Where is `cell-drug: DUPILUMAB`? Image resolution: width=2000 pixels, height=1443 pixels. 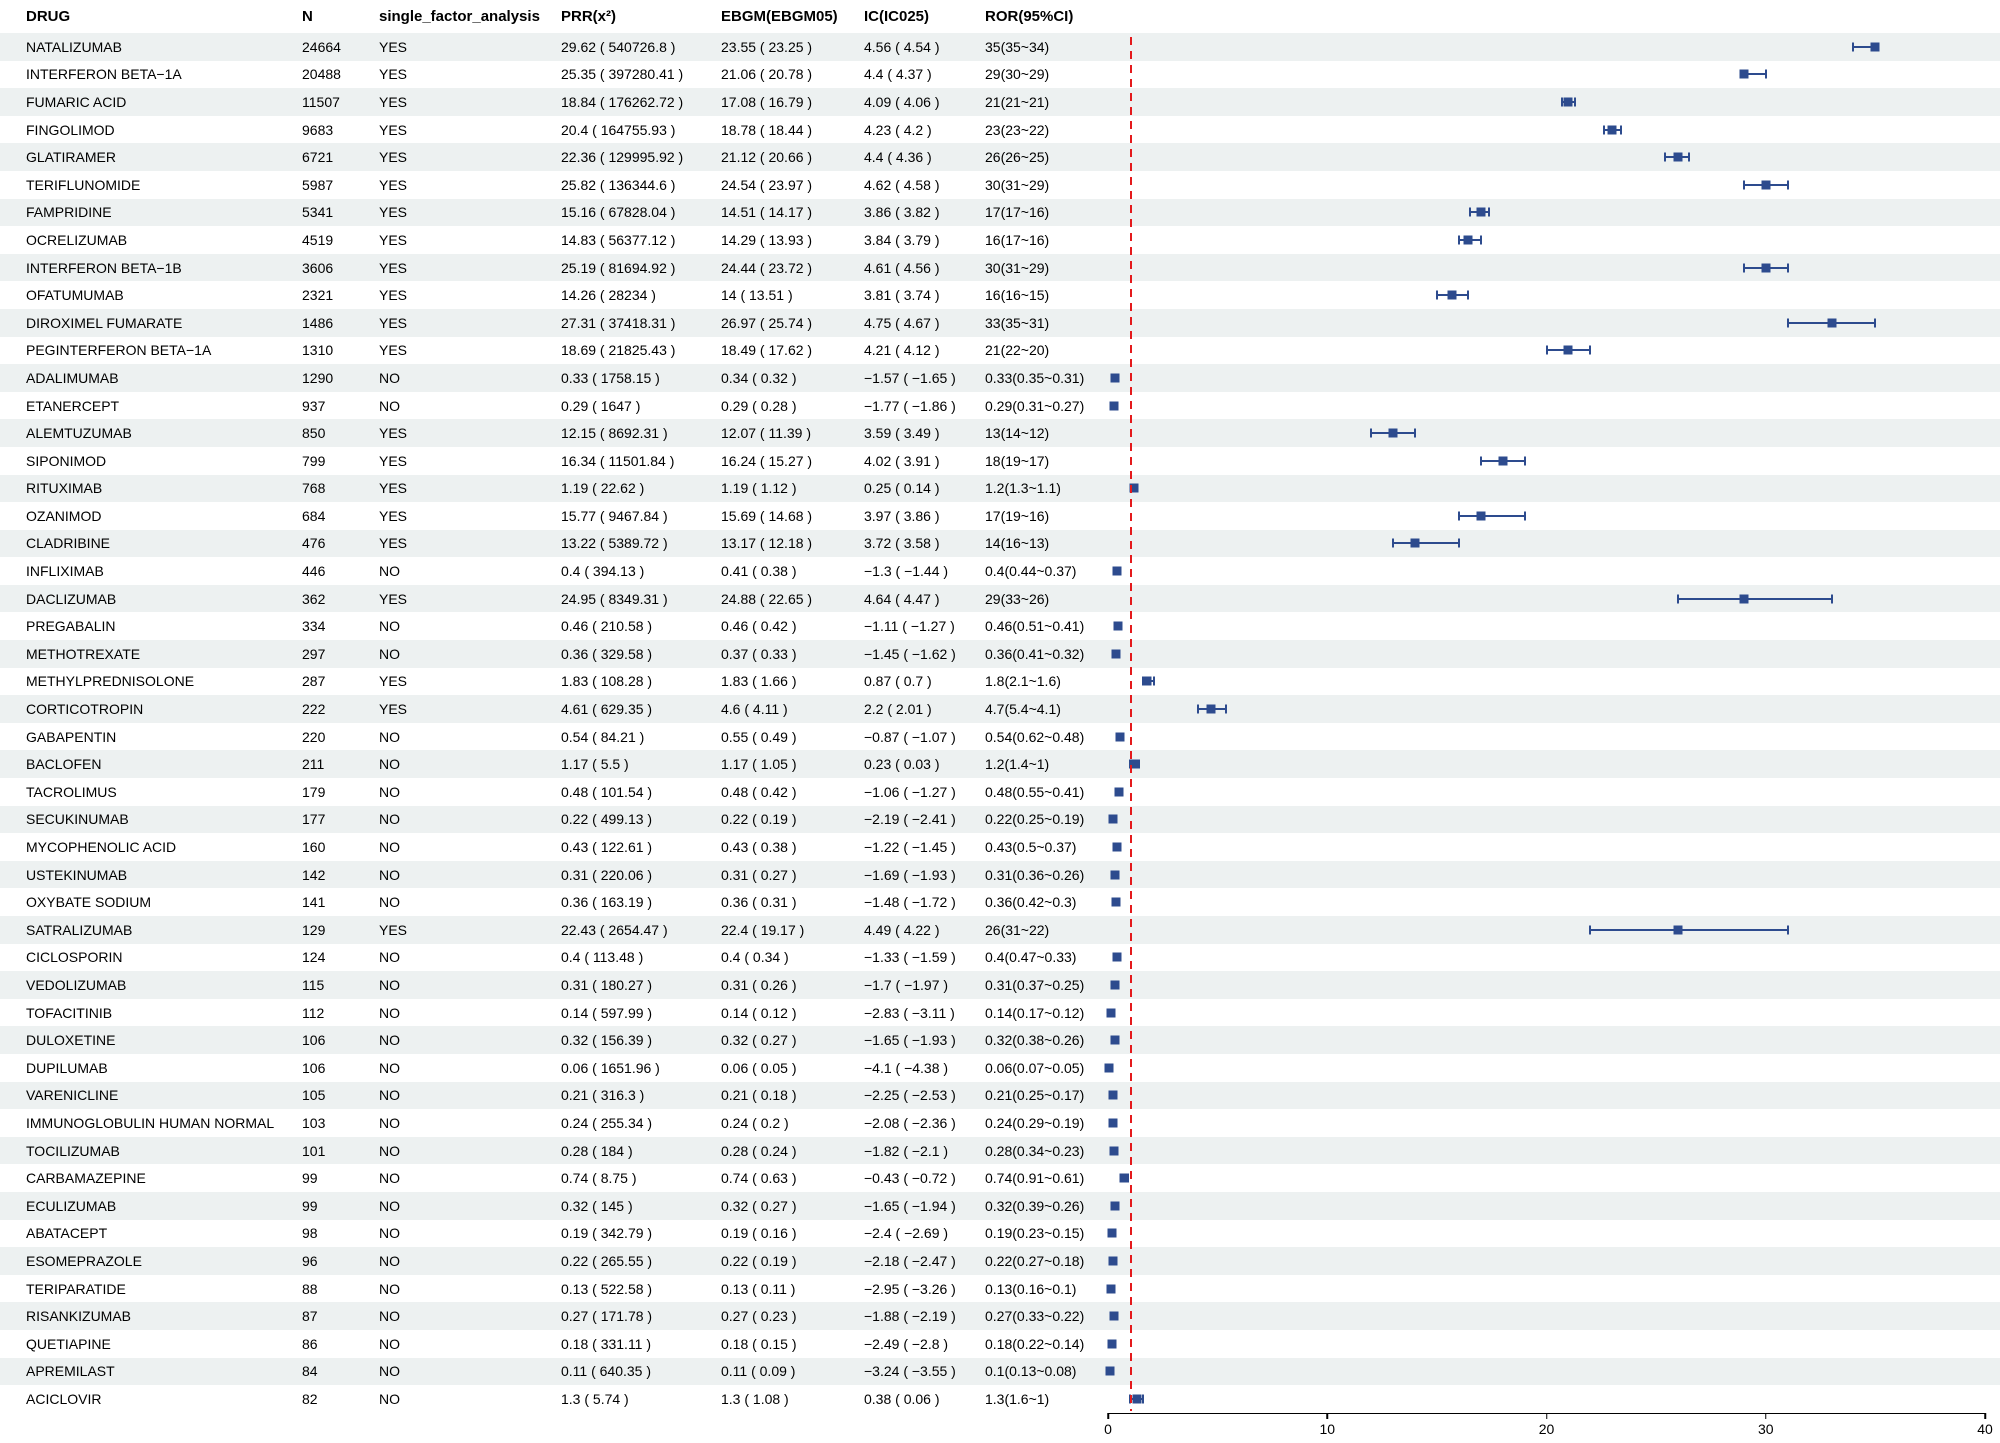 cell-drug: DUPILUMAB is located at coordinates (67, 1067).